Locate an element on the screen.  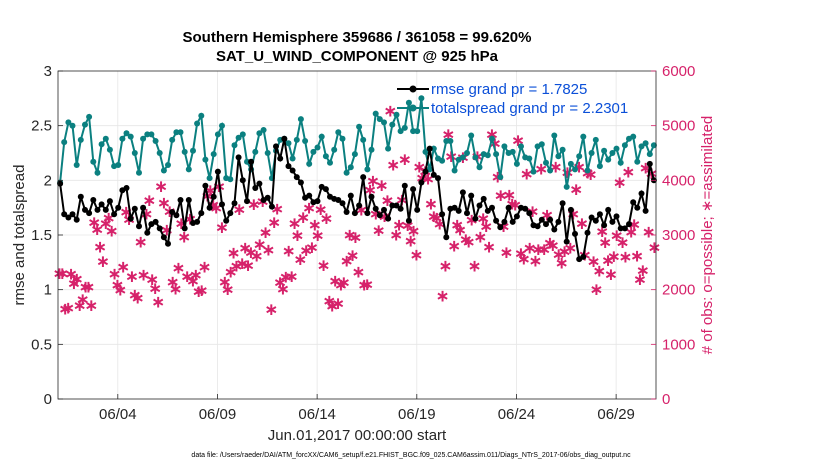
y-axis-label-left: rmse and totalspread is located at coordinates (19, 235).